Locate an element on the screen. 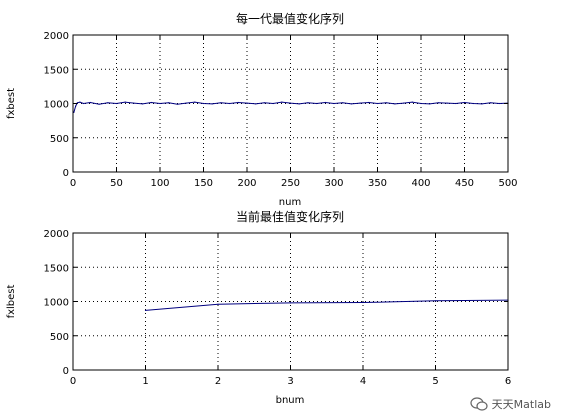 The image size is (561, 420). top-chart-y-tick-label: 2000 is located at coordinates (56, 36).